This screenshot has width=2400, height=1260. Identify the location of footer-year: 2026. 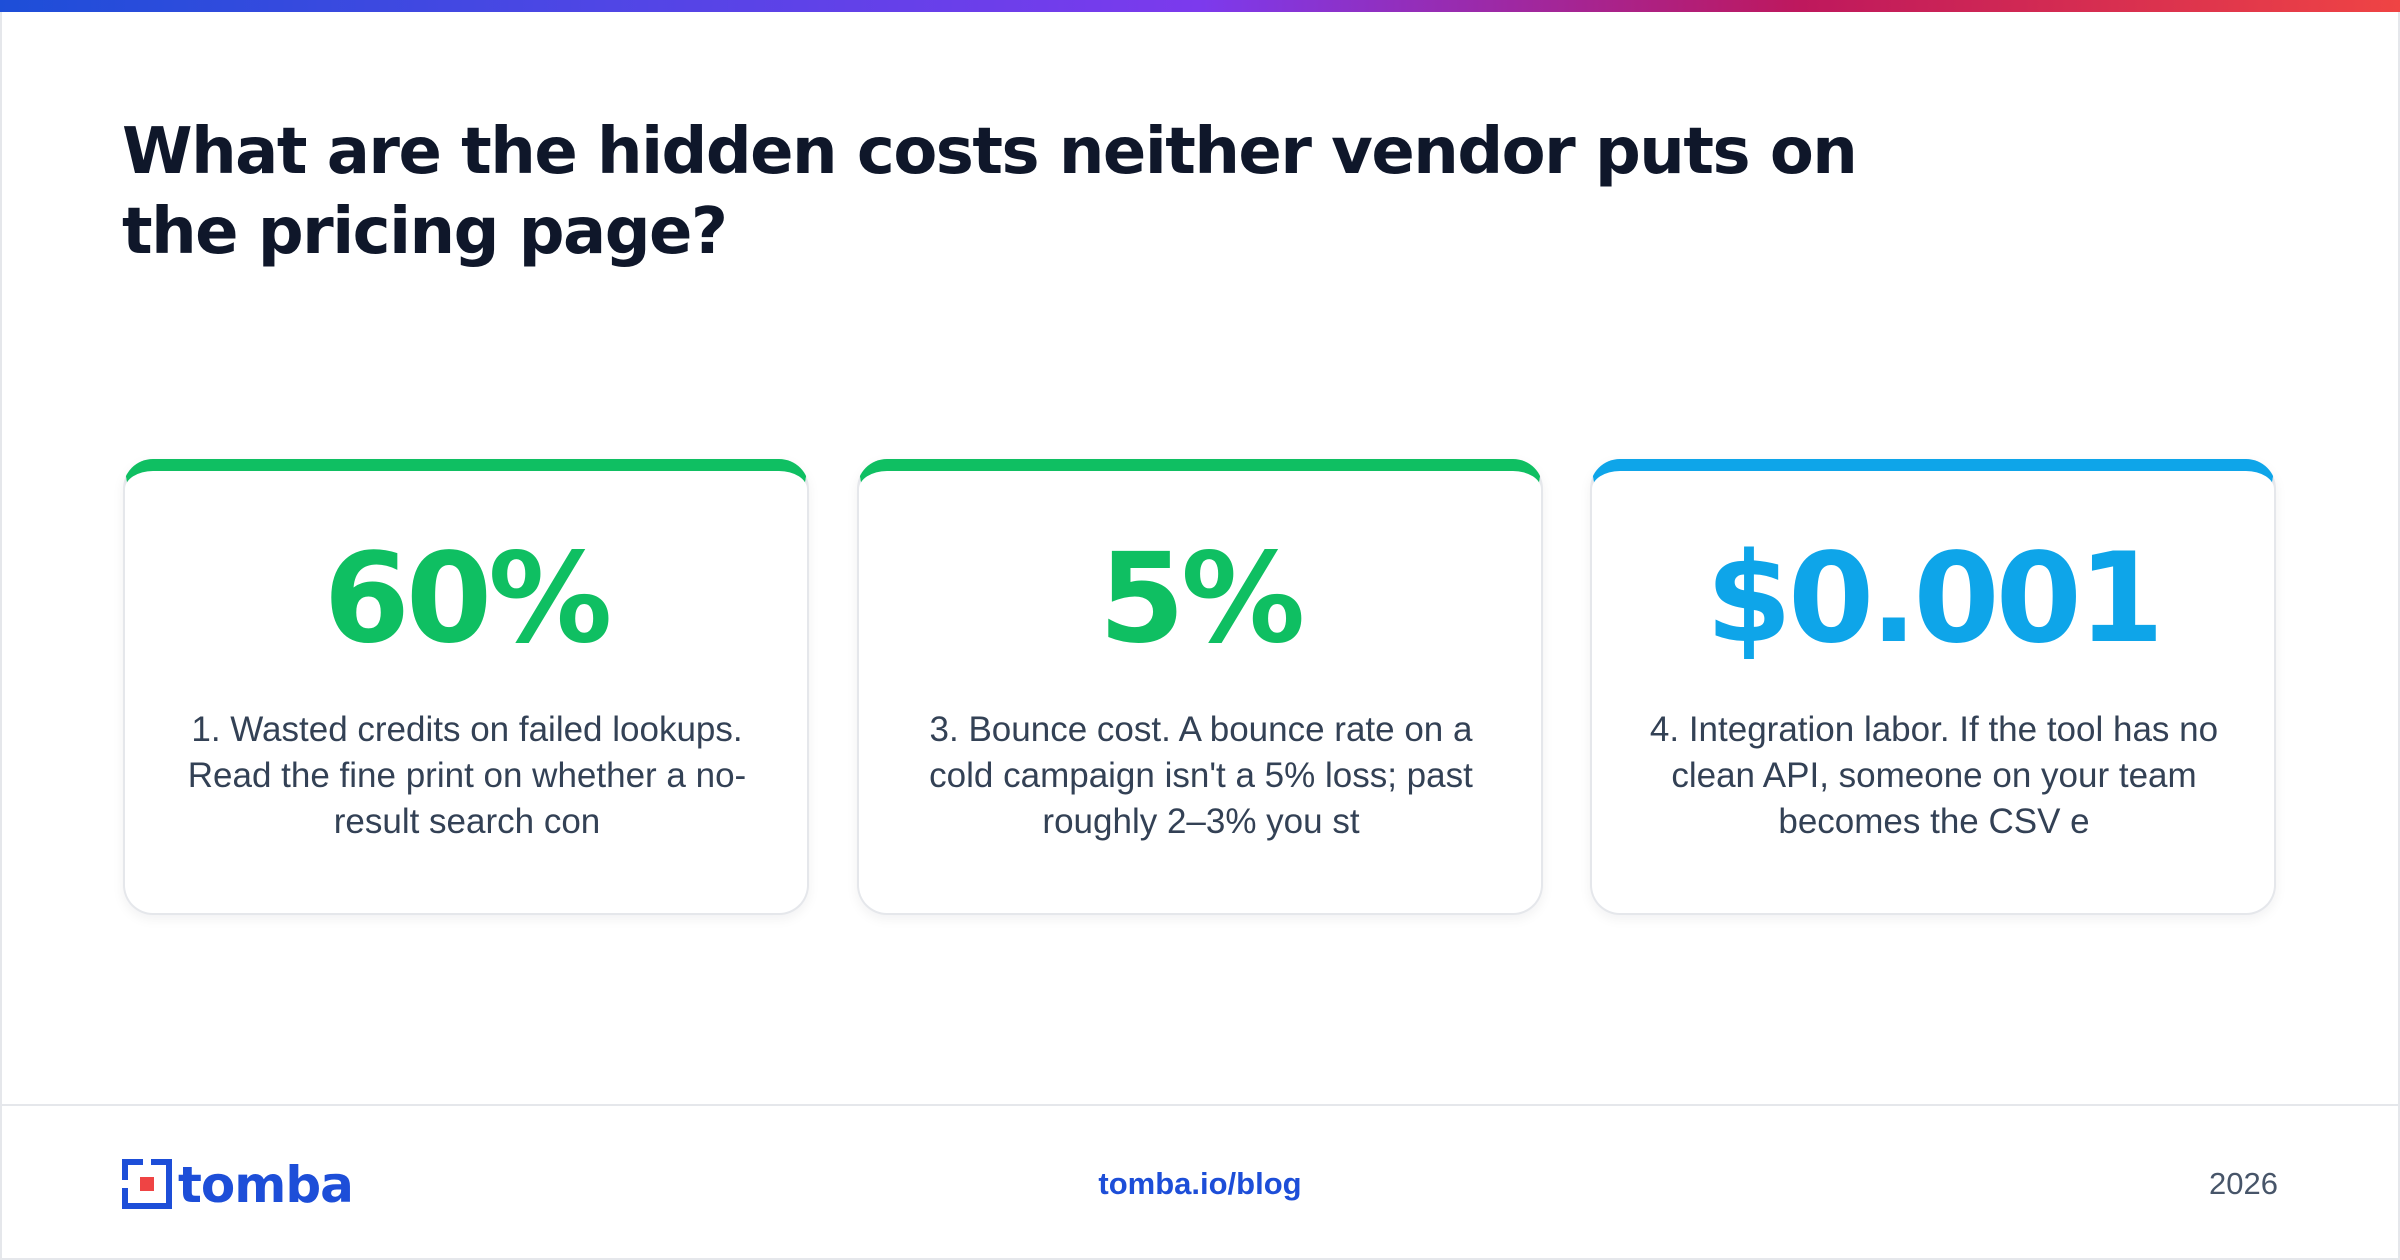
(2243, 1183).